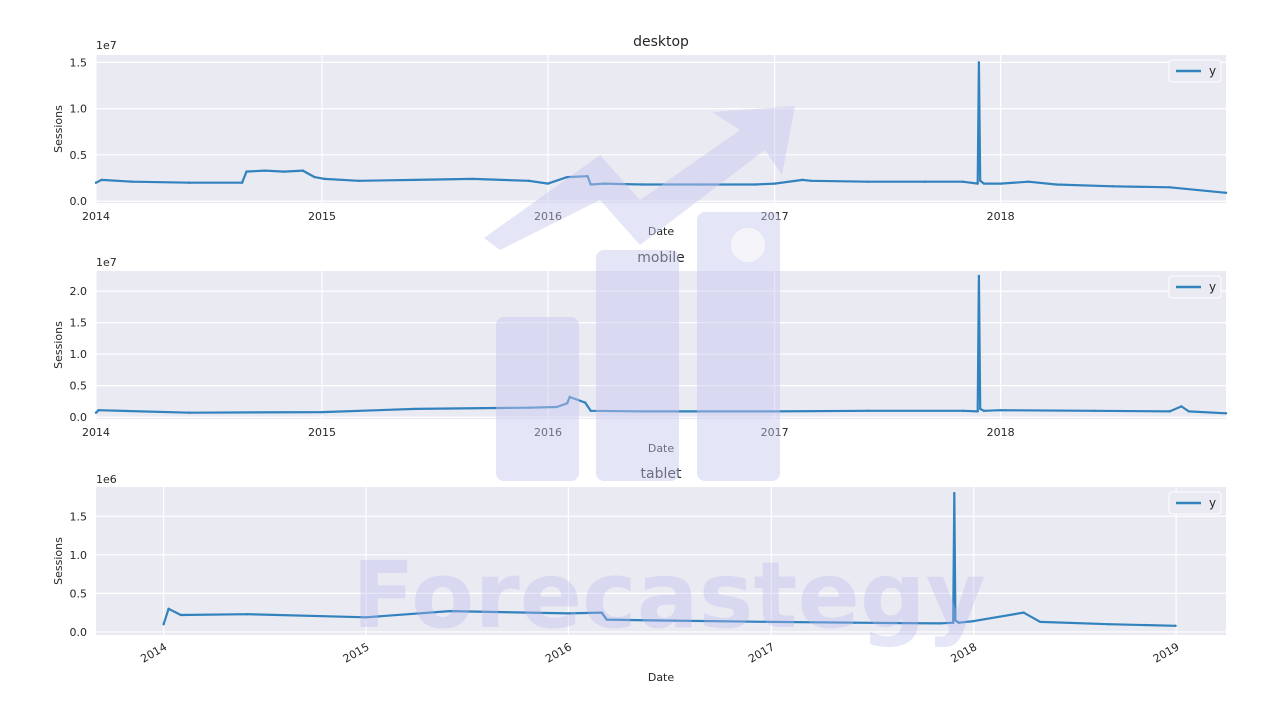 The image size is (1280, 720). Describe the element at coordinates (669, 595) in the screenshot. I see `watermark-text: Forecastegy` at that location.